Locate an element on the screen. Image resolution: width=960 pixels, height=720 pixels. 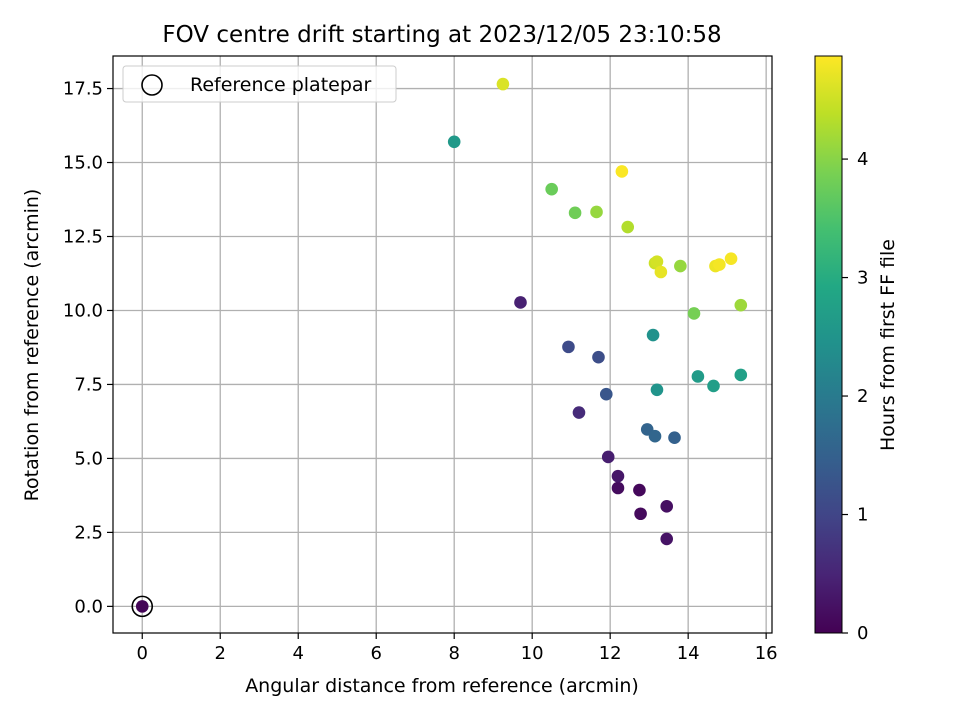
x-tick-label: 12 is located at coordinates (610, 653).